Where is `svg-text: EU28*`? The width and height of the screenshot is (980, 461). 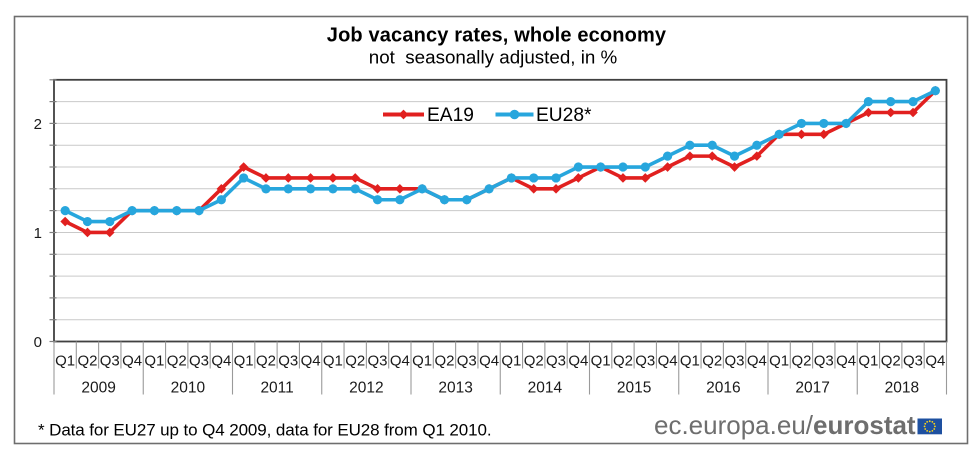
svg-text: EU28* is located at coordinates (564, 115).